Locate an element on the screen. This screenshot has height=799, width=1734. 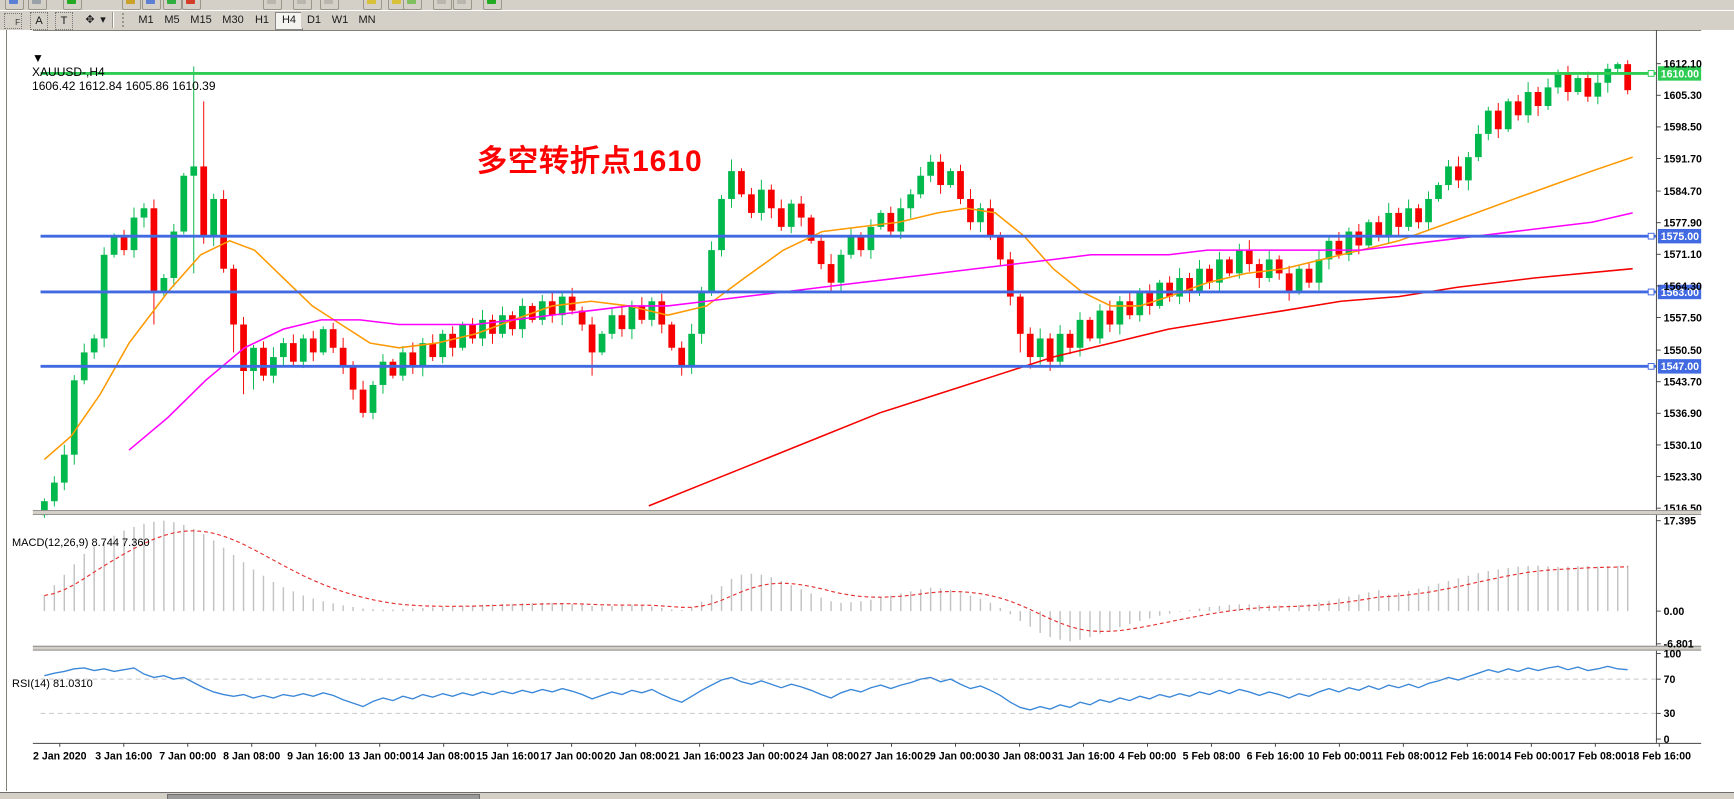
price-axis-tick-label: 1591.70 is located at coordinates (1683, 159).